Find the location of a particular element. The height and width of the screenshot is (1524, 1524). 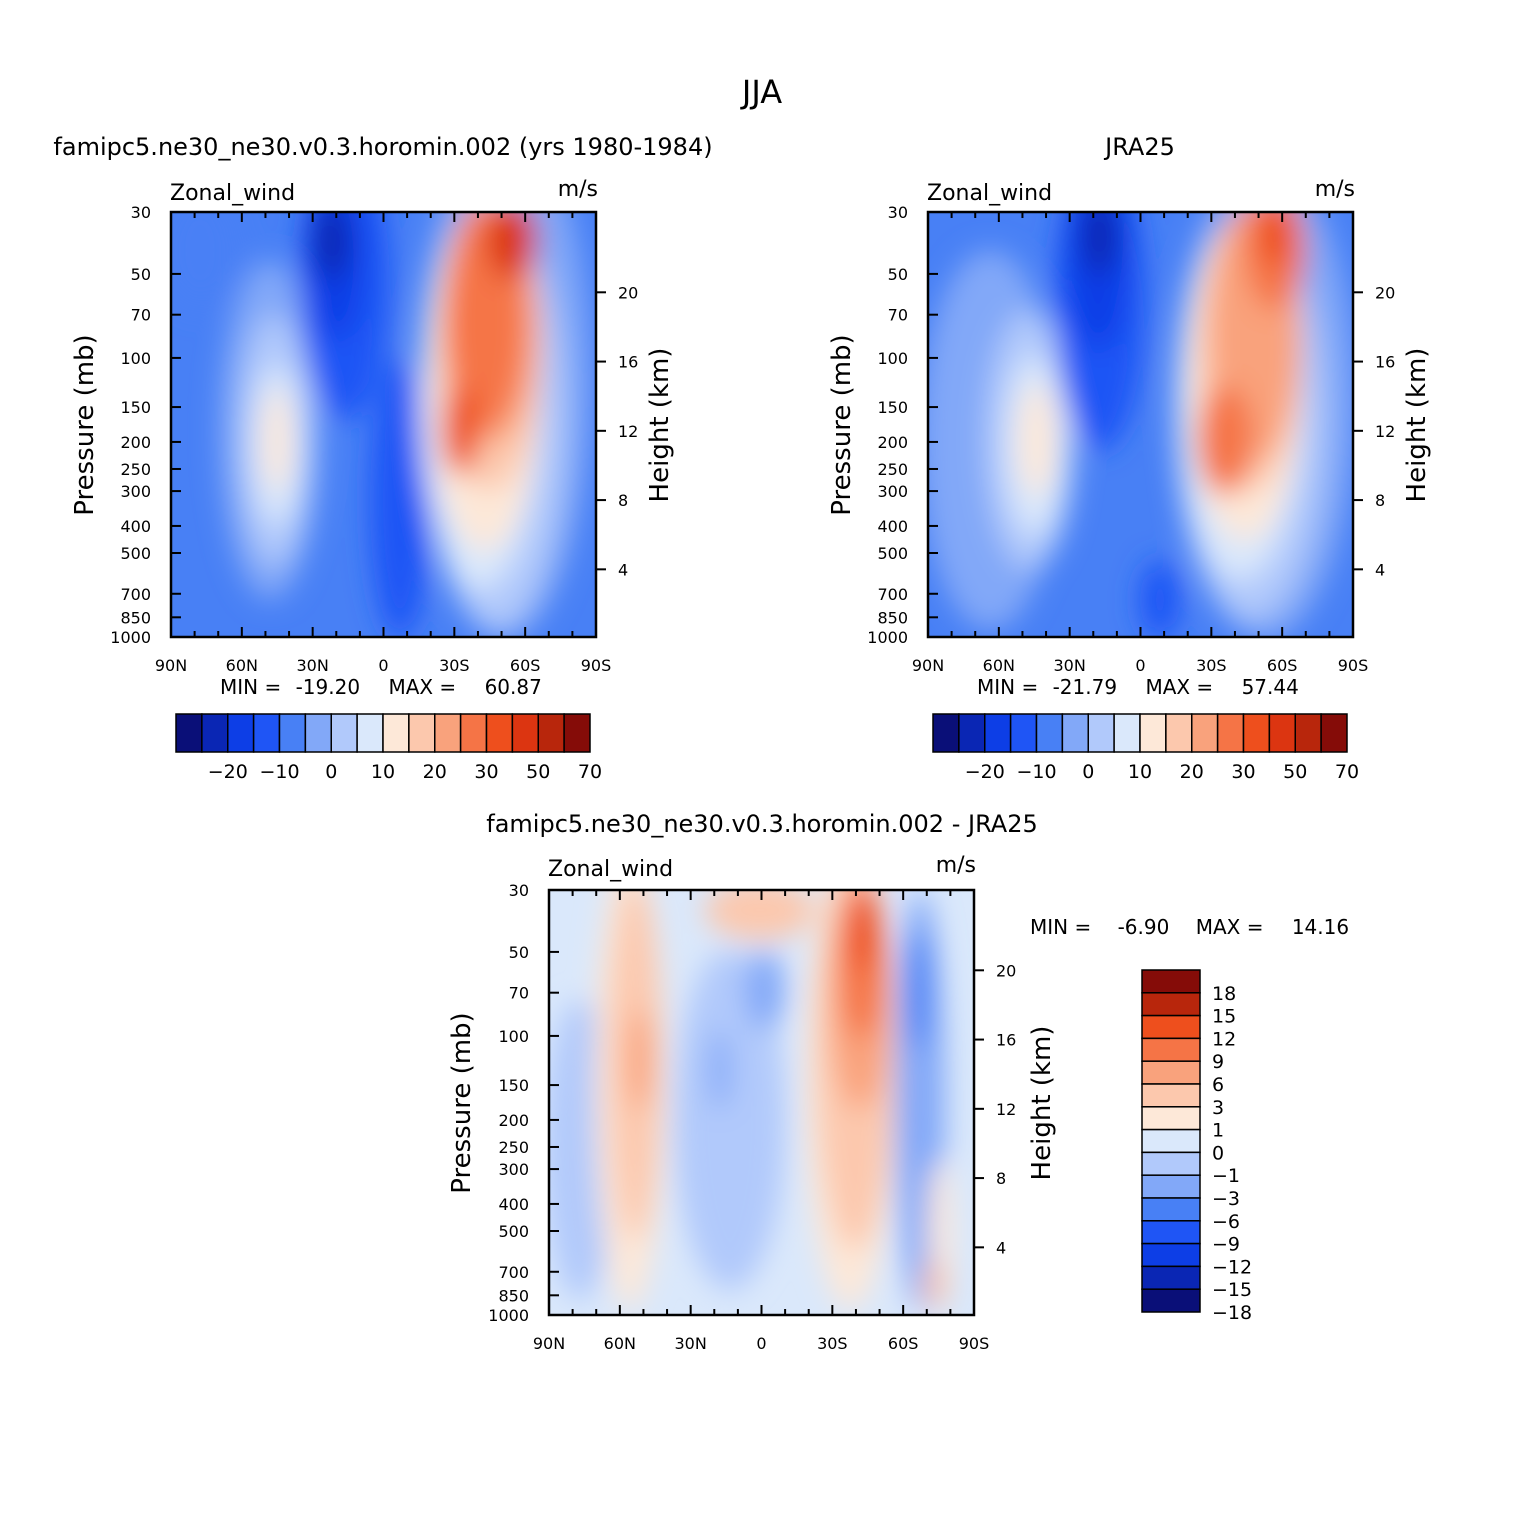

colorbar: −20 −10 0 10 20 30 50 70 is located at coordinates (388, 748).